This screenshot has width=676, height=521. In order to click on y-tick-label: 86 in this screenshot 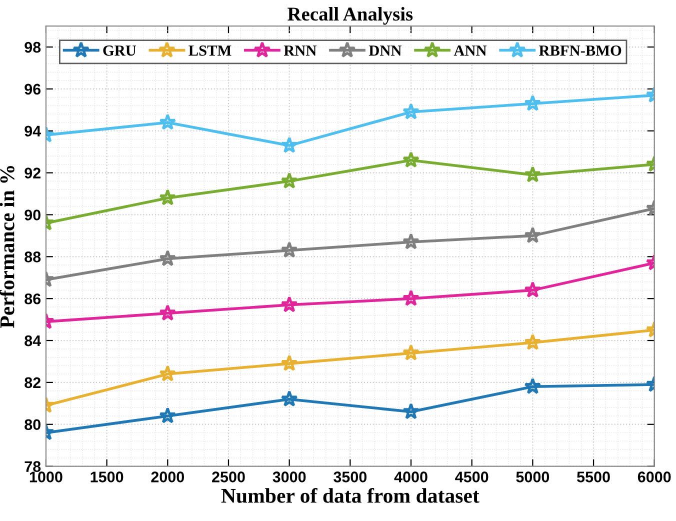, I will do `click(32, 298)`.